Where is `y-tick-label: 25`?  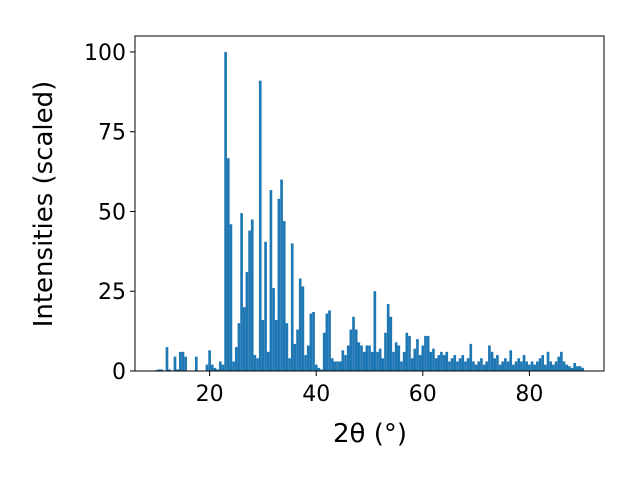 y-tick-label: 25 is located at coordinates (112, 292).